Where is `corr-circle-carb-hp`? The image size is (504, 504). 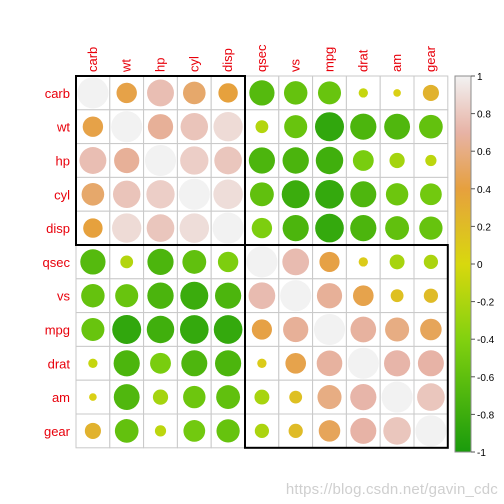 corr-circle-carb-hp is located at coordinates (160, 93).